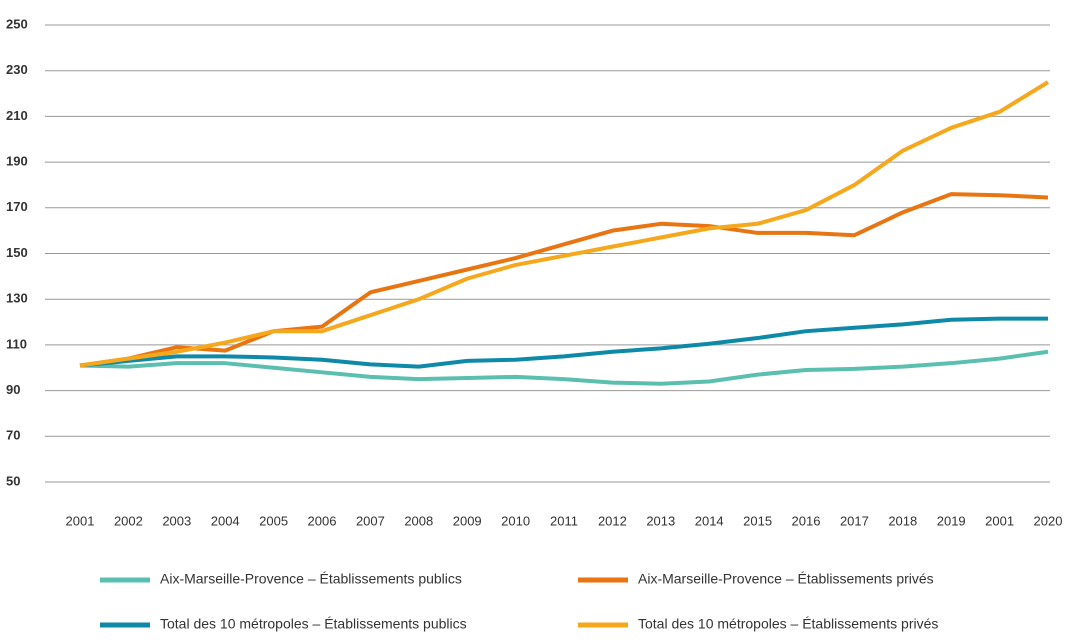 The height and width of the screenshot is (642, 1072). Describe the element at coordinates (418, 520) in the screenshot. I see `x-tick-label: 2008` at that location.